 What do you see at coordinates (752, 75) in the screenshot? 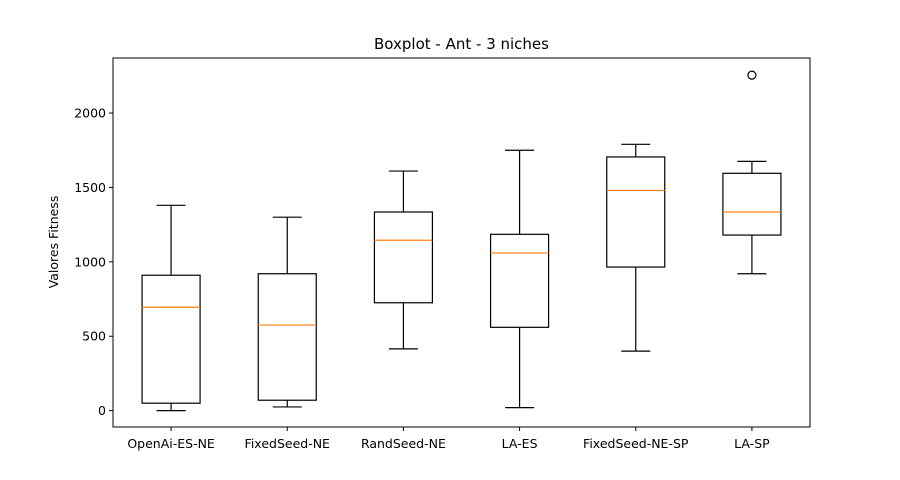
I see `outlier-point` at bounding box center [752, 75].